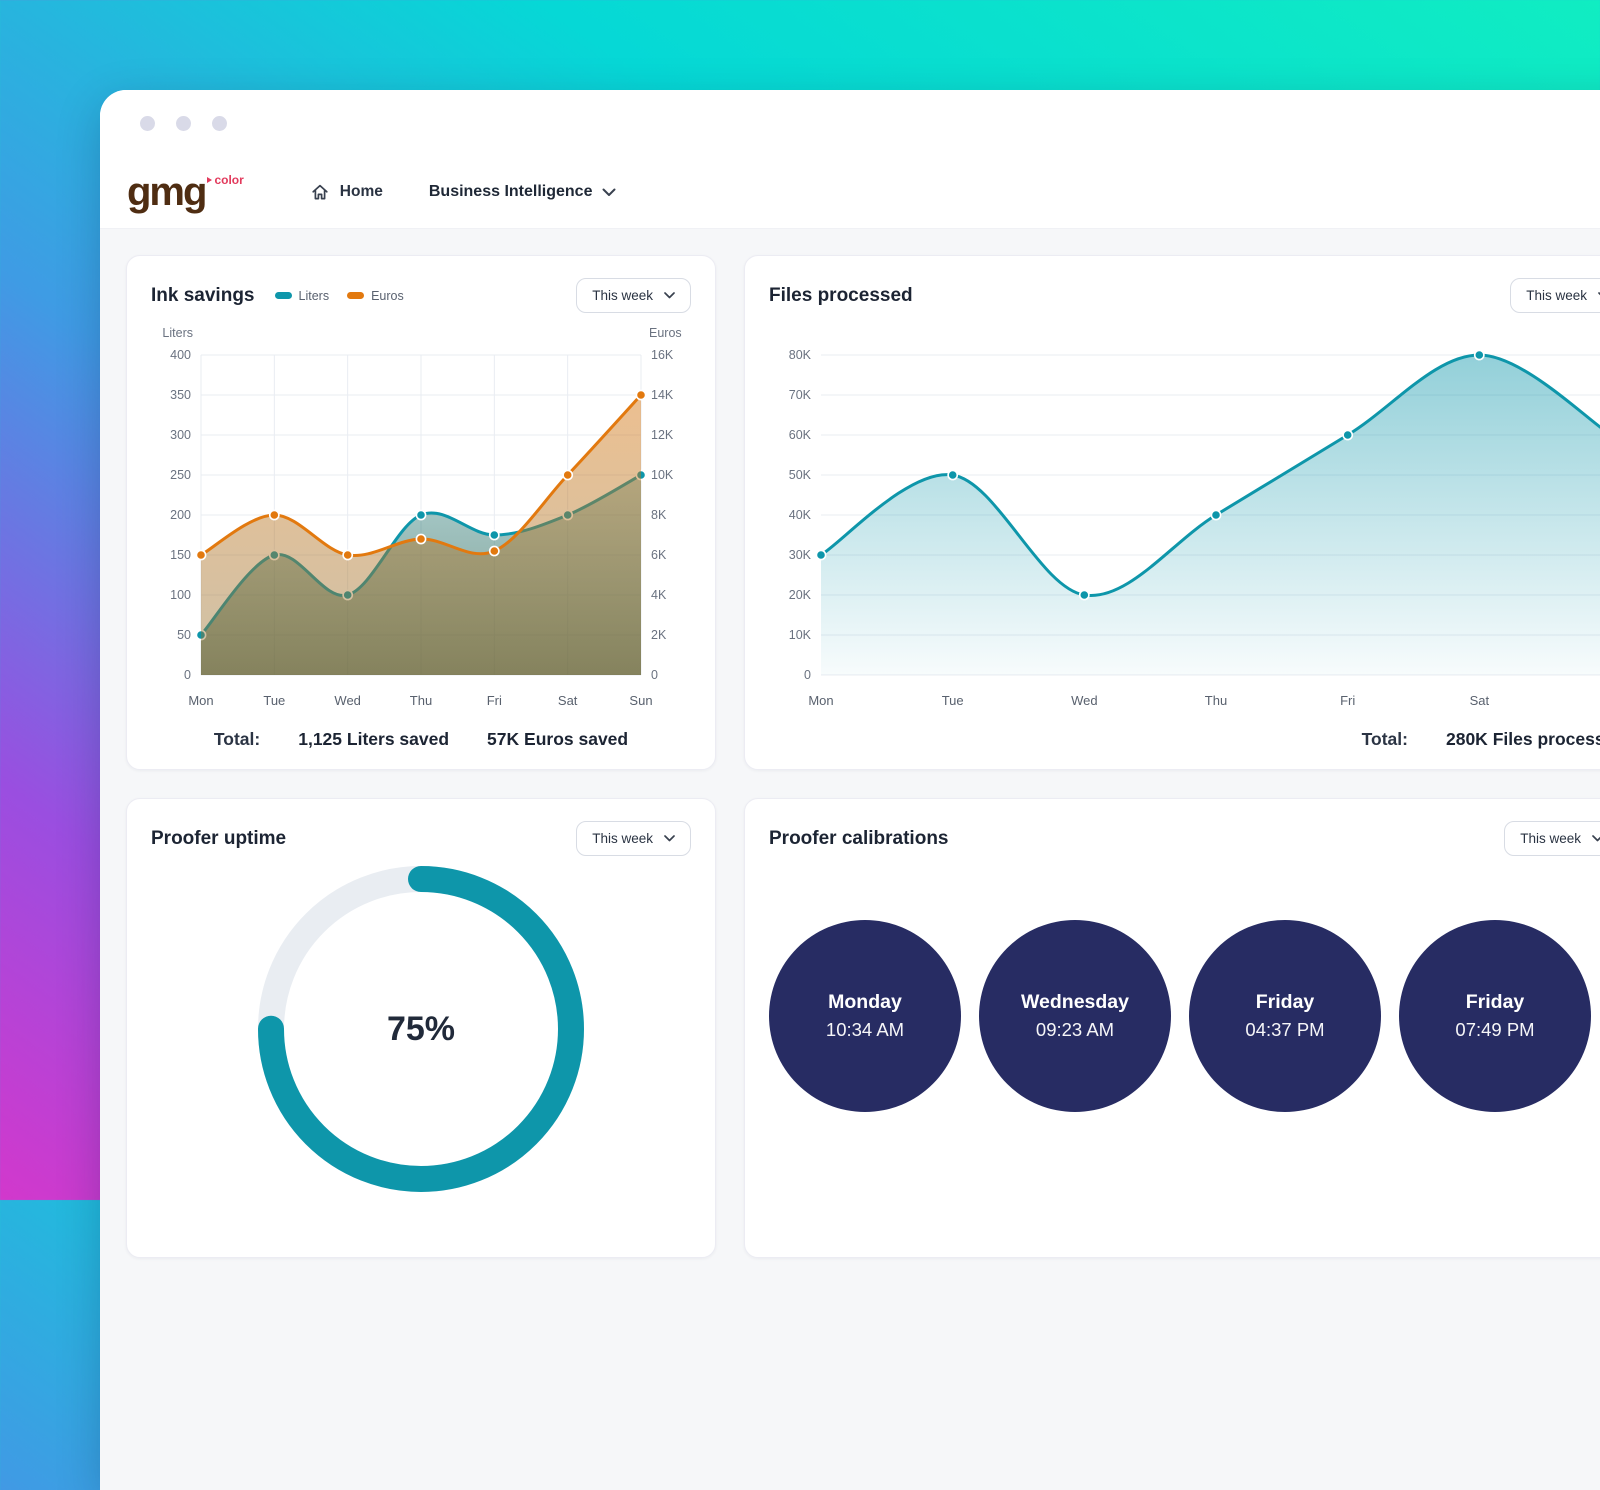 Image resolution: width=1600 pixels, height=1490 pixels. What do you see at coordinates (850, 192) in the screenshot?
I see `top-navigation: gmg color Home Business Intelligence` at bounding box center [850, 192].